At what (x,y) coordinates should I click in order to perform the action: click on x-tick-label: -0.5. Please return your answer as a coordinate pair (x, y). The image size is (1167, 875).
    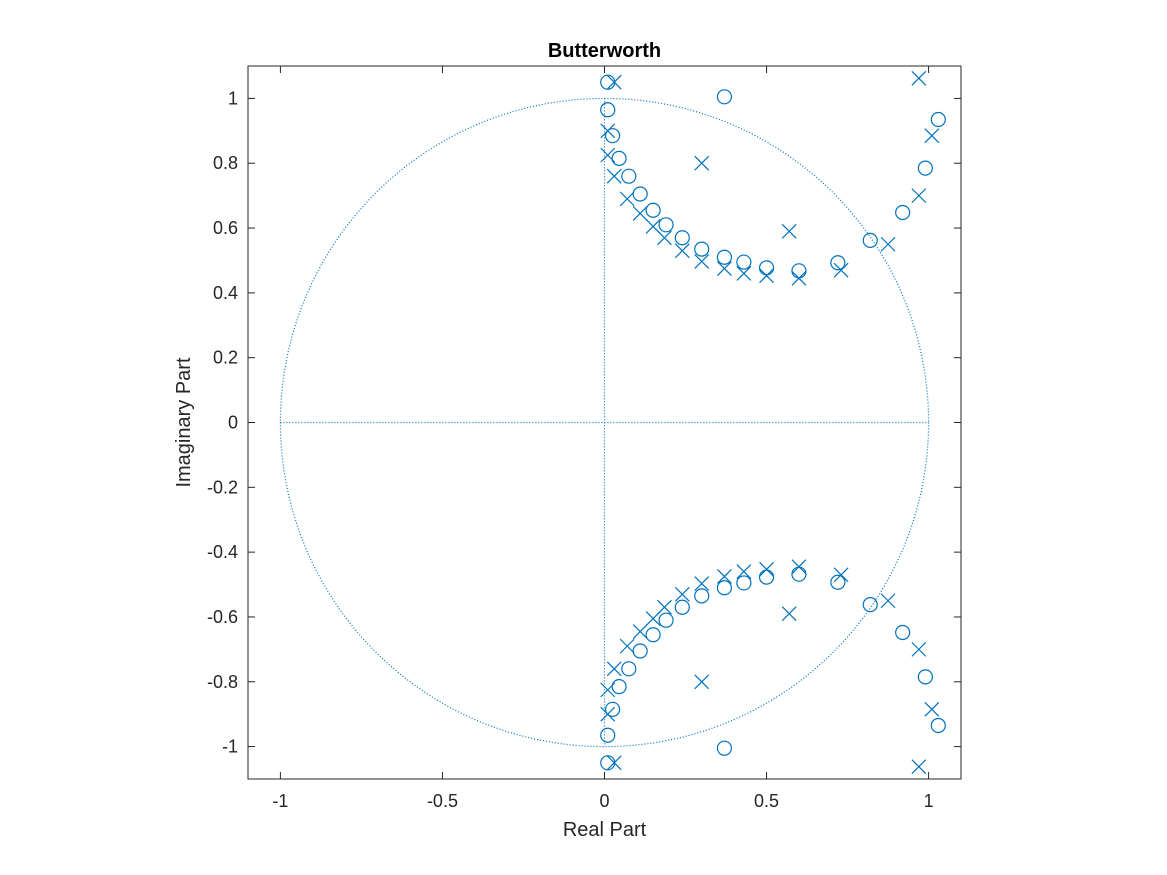
    Looking at the image, I should click on (442, 801).